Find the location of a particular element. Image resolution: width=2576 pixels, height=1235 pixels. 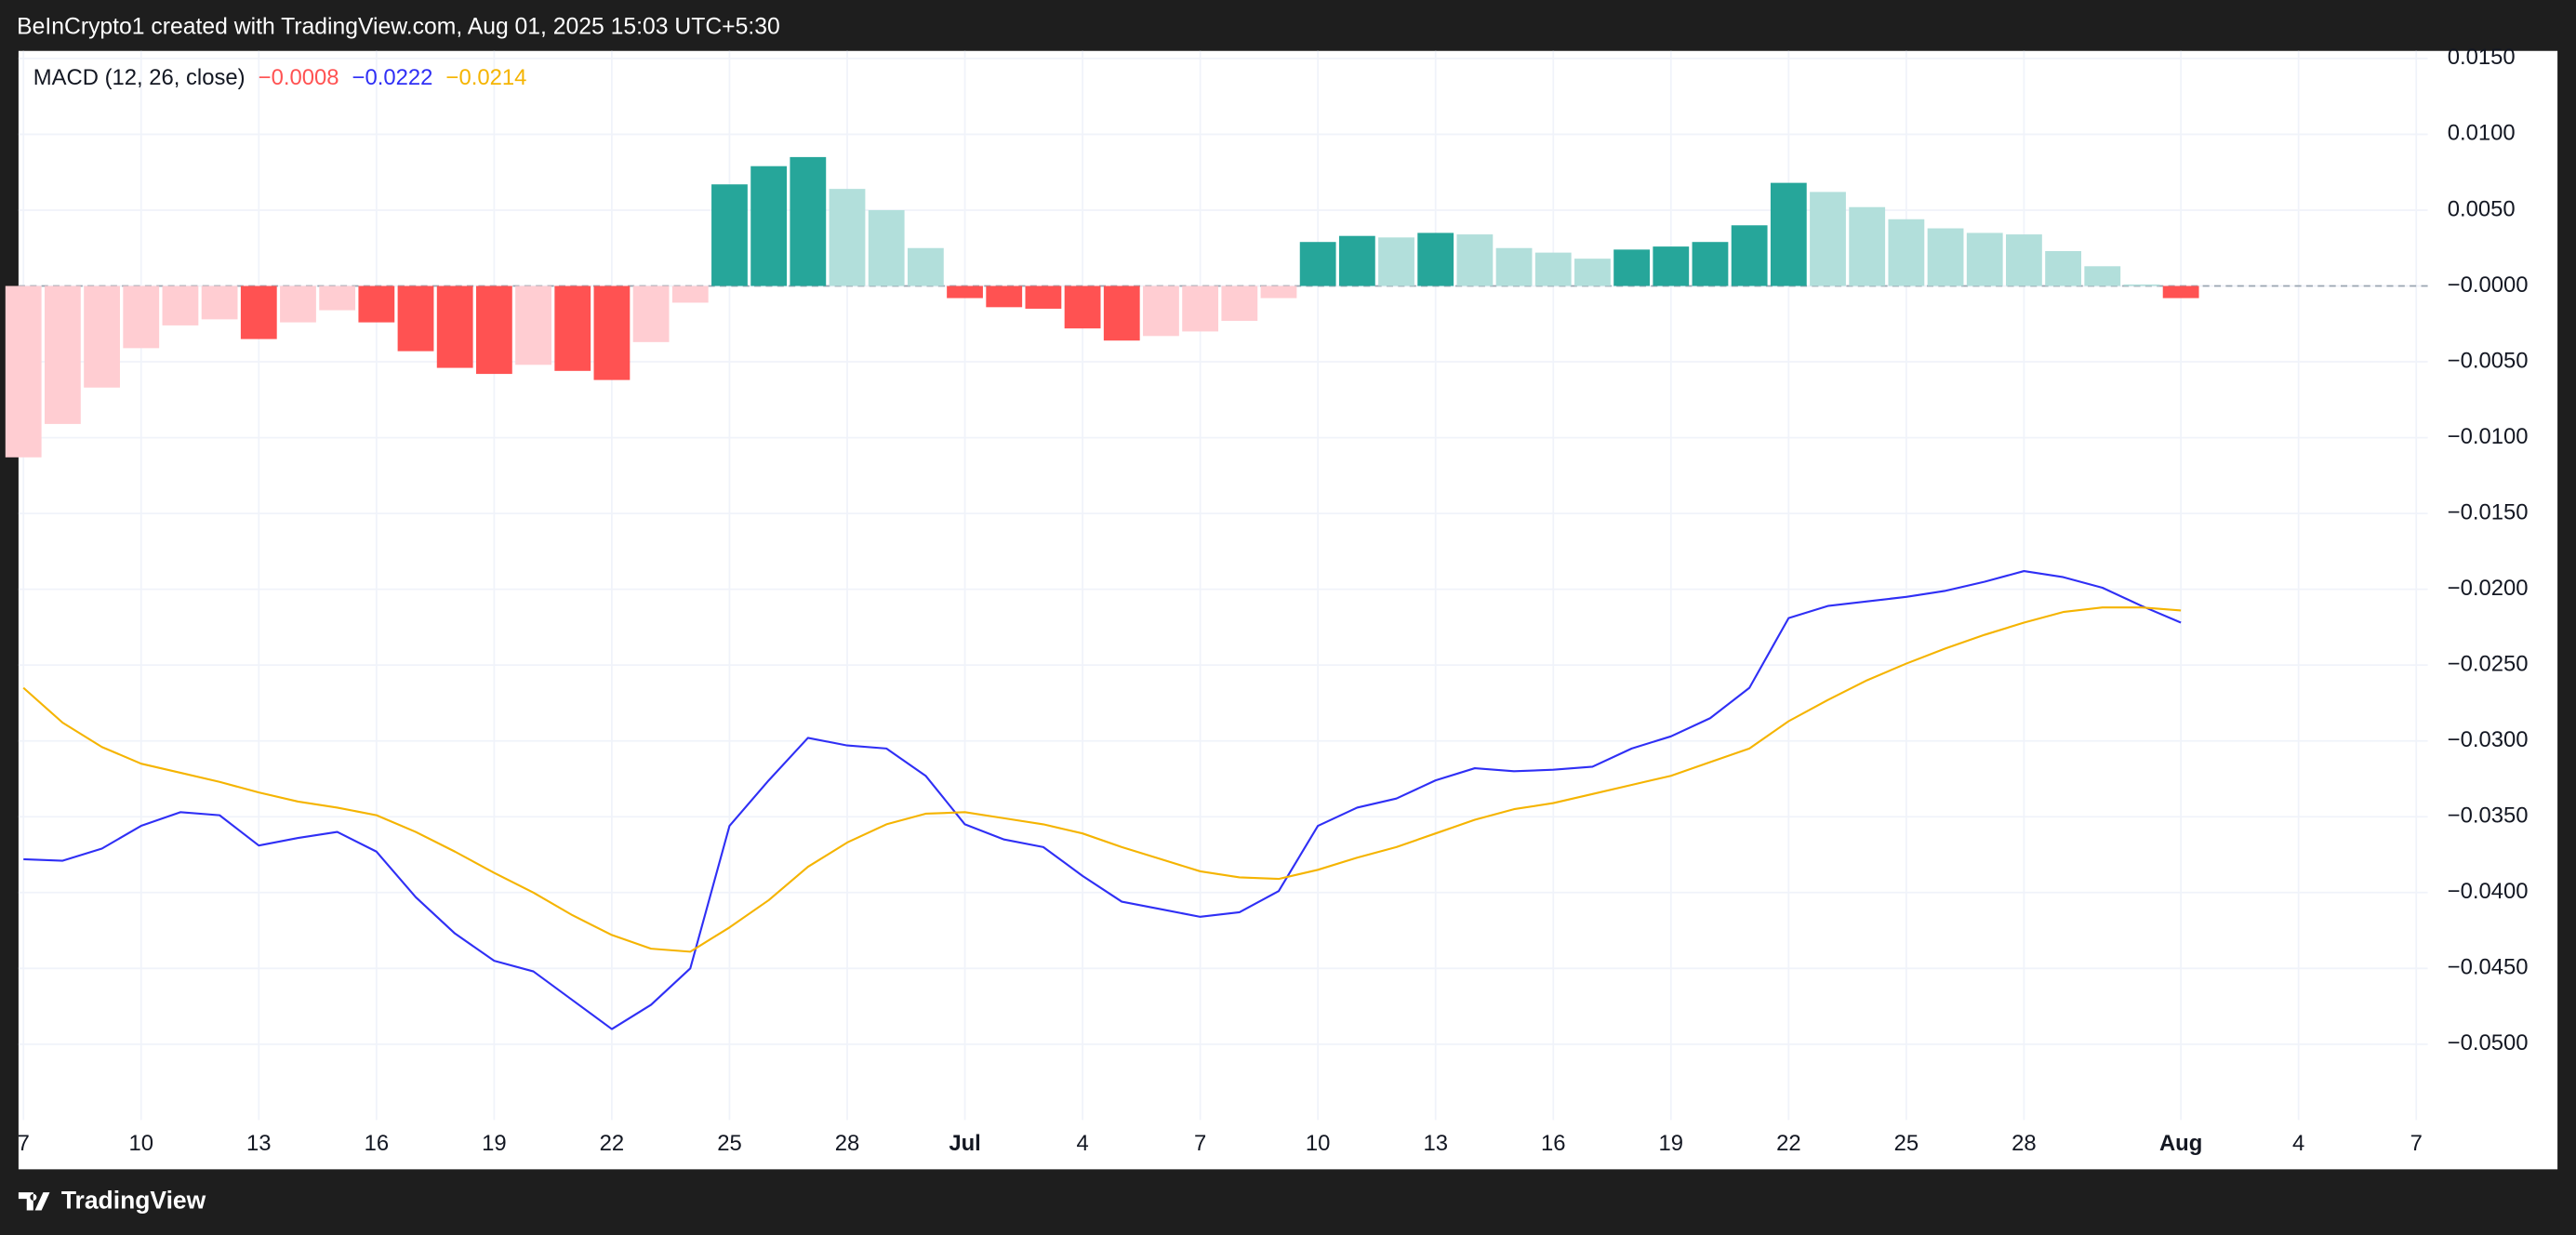

legend-title: MACD (12, 26, close) is located at coordinates (139, 77).